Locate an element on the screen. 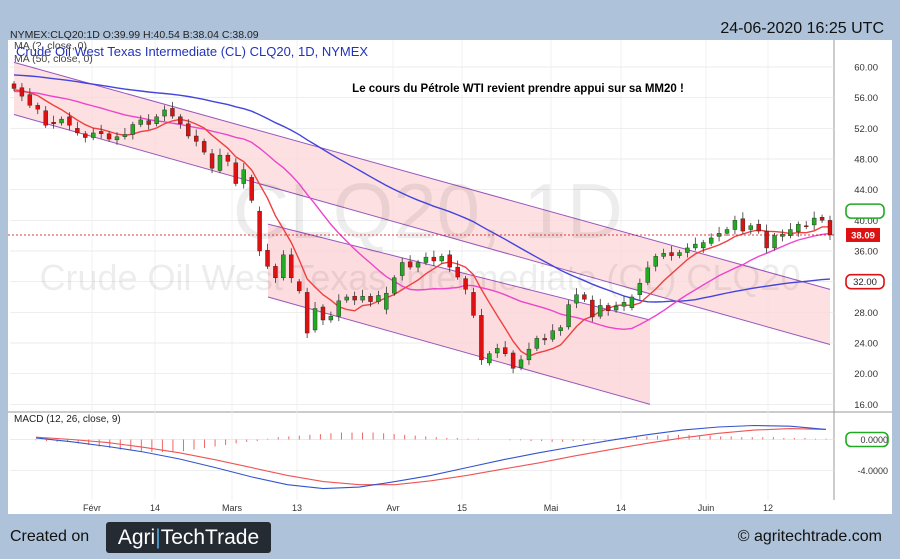  website-link: © agritechtrade.com is located at coordinates (809, 536).